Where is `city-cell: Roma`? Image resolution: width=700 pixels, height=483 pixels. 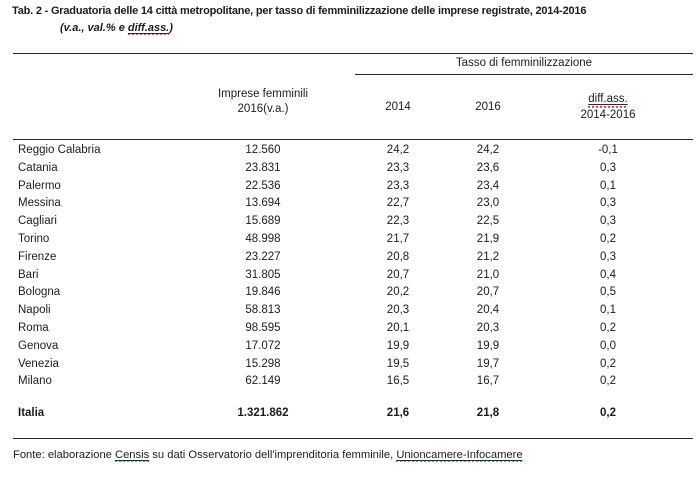 city-cell: Roma is located at coordinates (33, 327).